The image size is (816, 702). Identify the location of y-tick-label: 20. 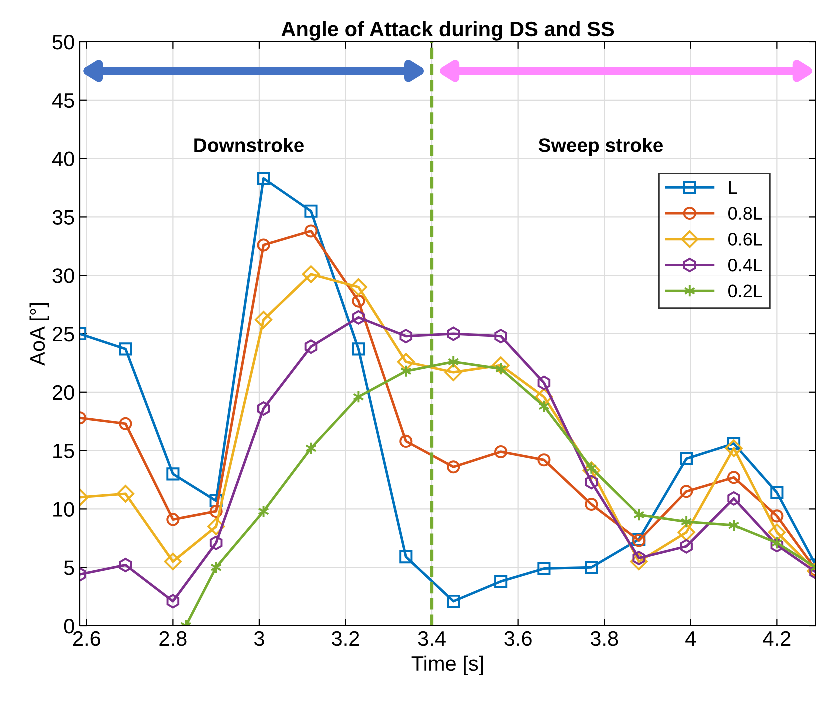
(63, 392).